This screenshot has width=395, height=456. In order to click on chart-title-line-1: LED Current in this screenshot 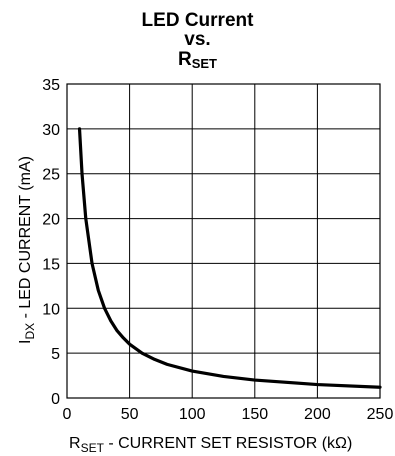, I will do `click(197, 20)`.